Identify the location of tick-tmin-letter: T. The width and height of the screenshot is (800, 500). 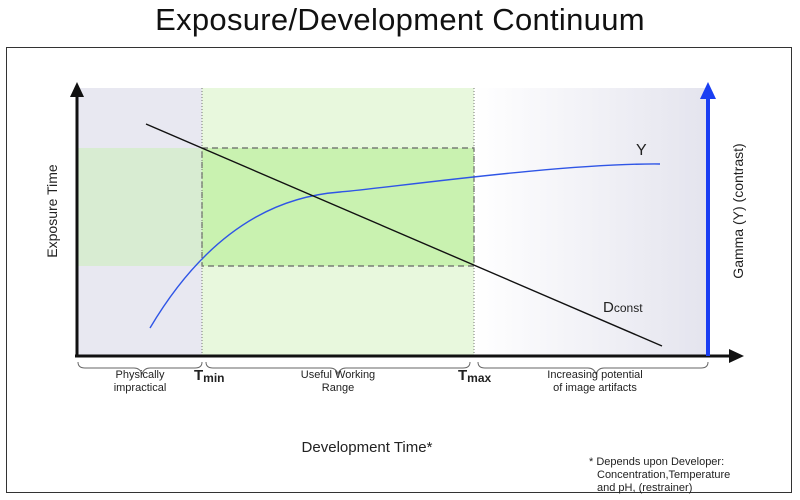
(199, 375).